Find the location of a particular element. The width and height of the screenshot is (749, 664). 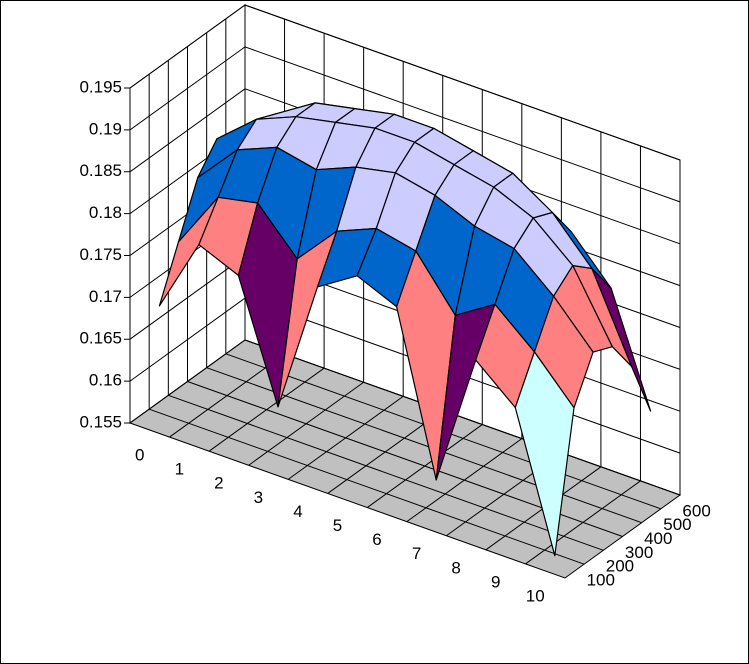

z-tick-label: 0.16 is located at coordinates (105, 380).